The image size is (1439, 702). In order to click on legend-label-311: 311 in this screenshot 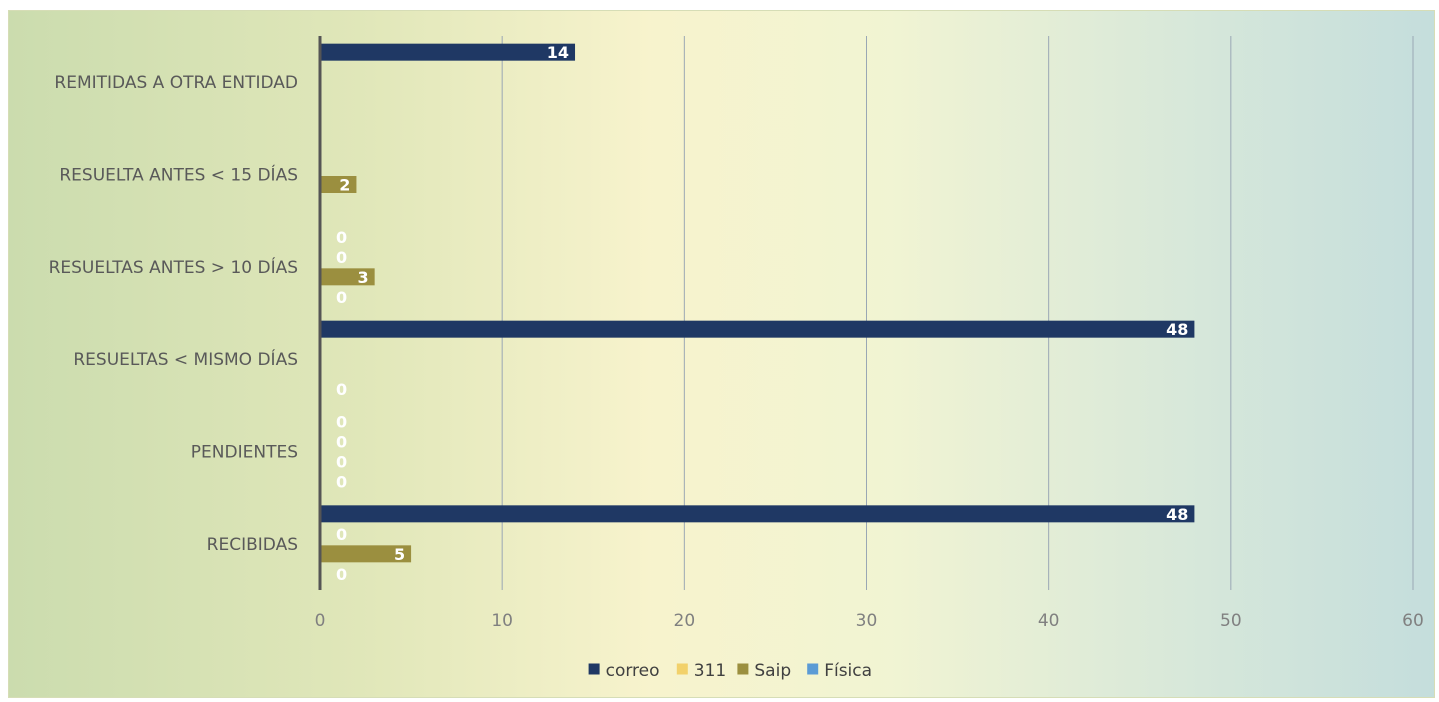, I will do `click(710, 671)`.